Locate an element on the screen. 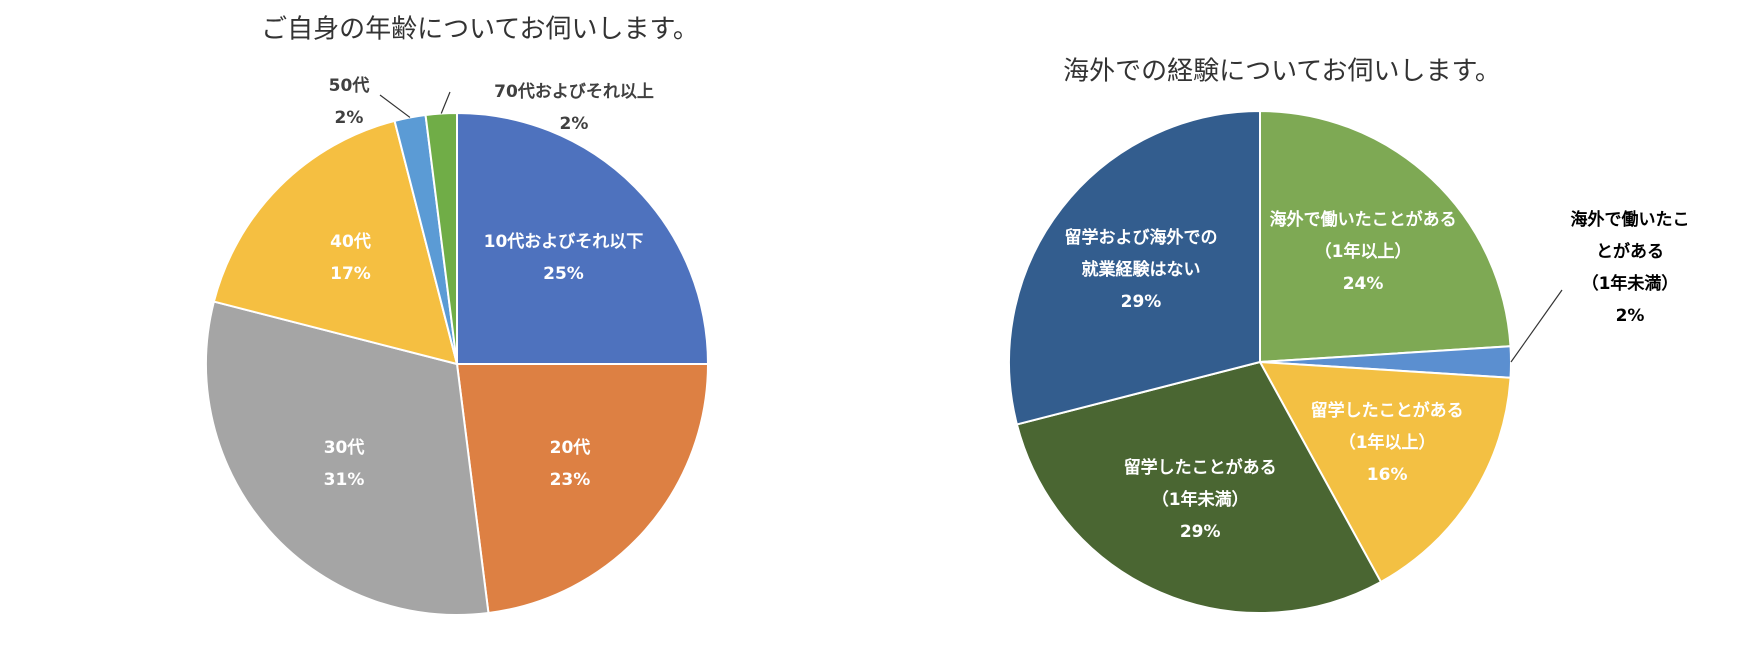 This screenshot has width=1749, height=668. category-label: 30代 is located at coordinates (344, 447).